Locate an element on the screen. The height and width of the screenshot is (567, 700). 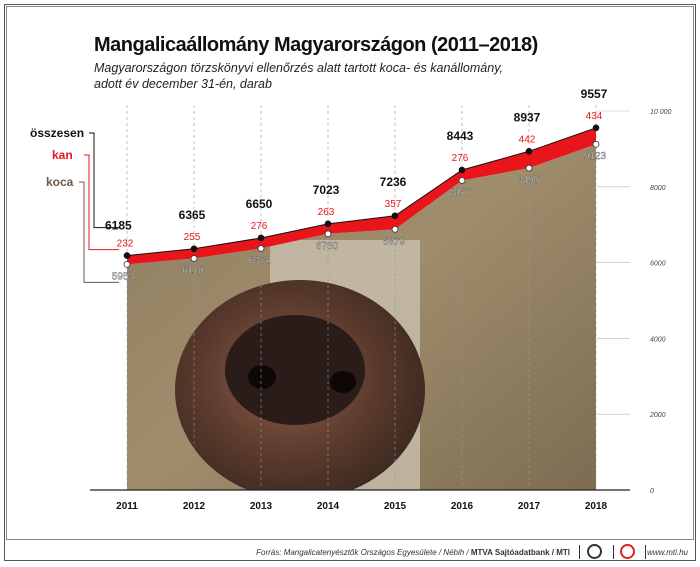
kan-value-label: 255 is located at coordinates (192, 237).